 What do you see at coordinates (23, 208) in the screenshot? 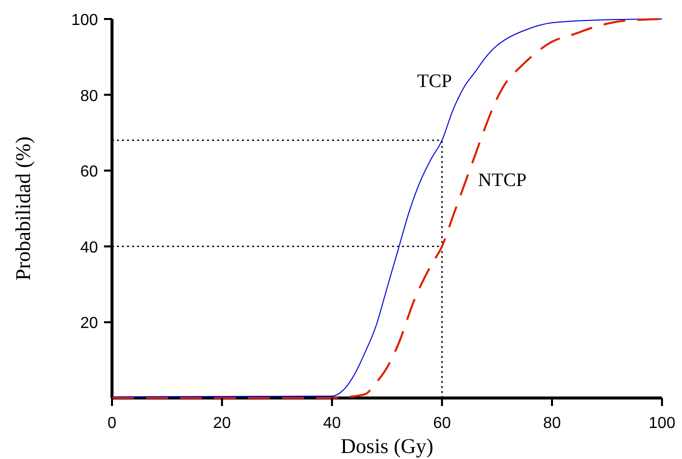
I see `y-axis-title: Probabilidad (%)` at bounding box center [23, 208].